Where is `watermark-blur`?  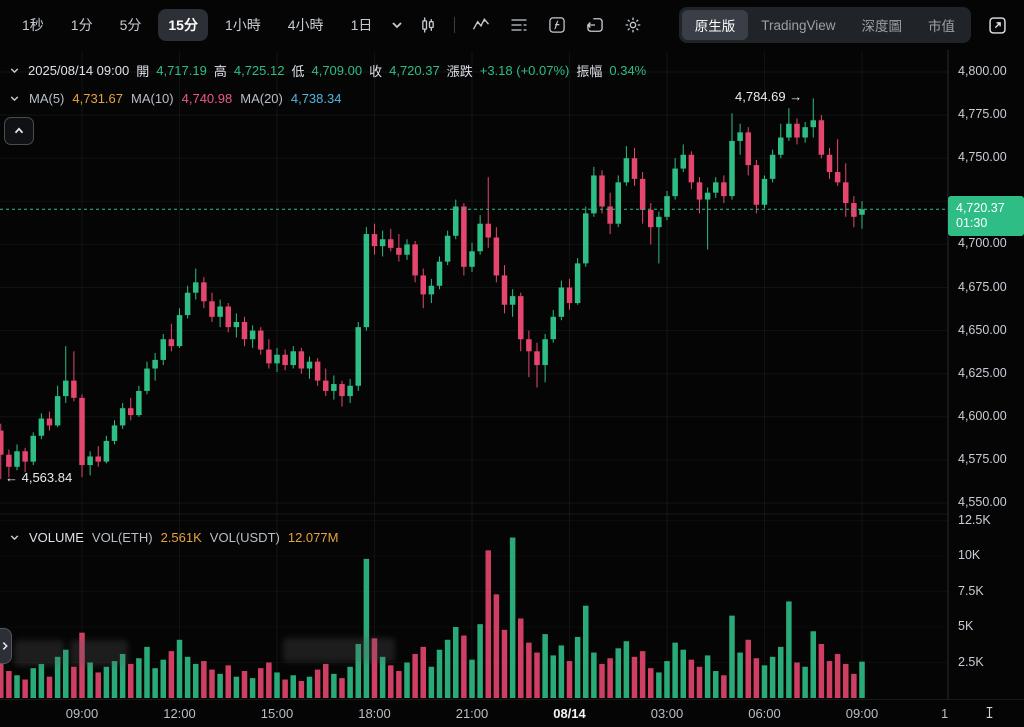
watermark-blur is located at coordinates (39, 653).